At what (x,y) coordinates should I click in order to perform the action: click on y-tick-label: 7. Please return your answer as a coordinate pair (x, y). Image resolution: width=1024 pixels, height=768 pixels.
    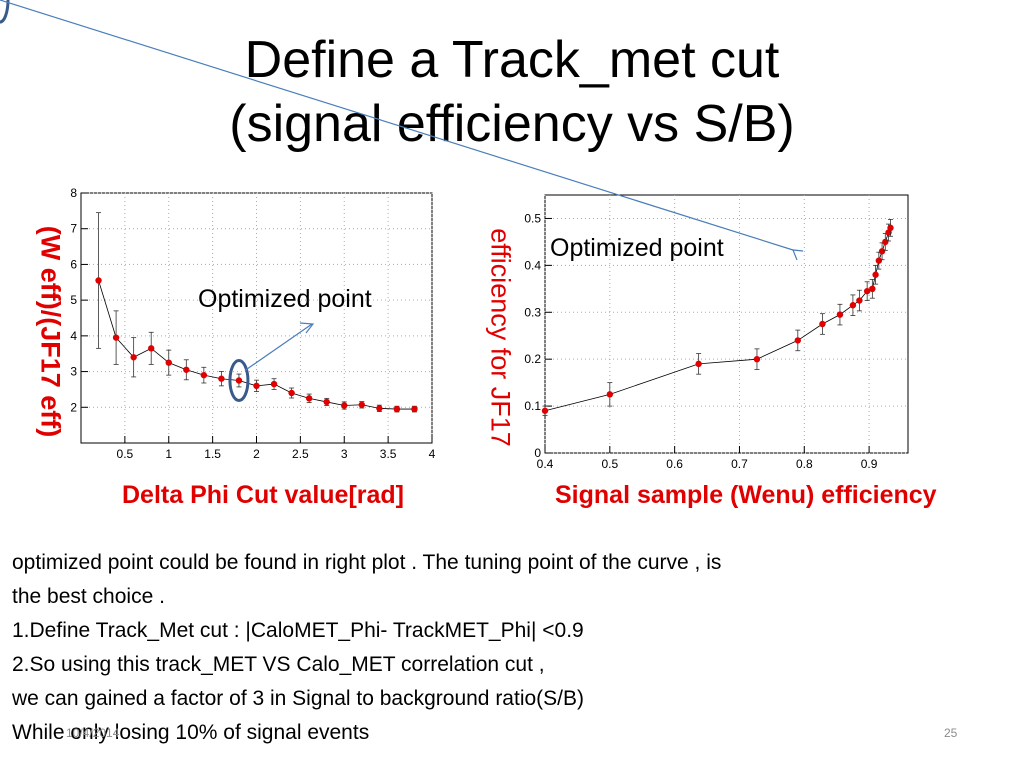
    Looking at the image, I should click on (73, 229).